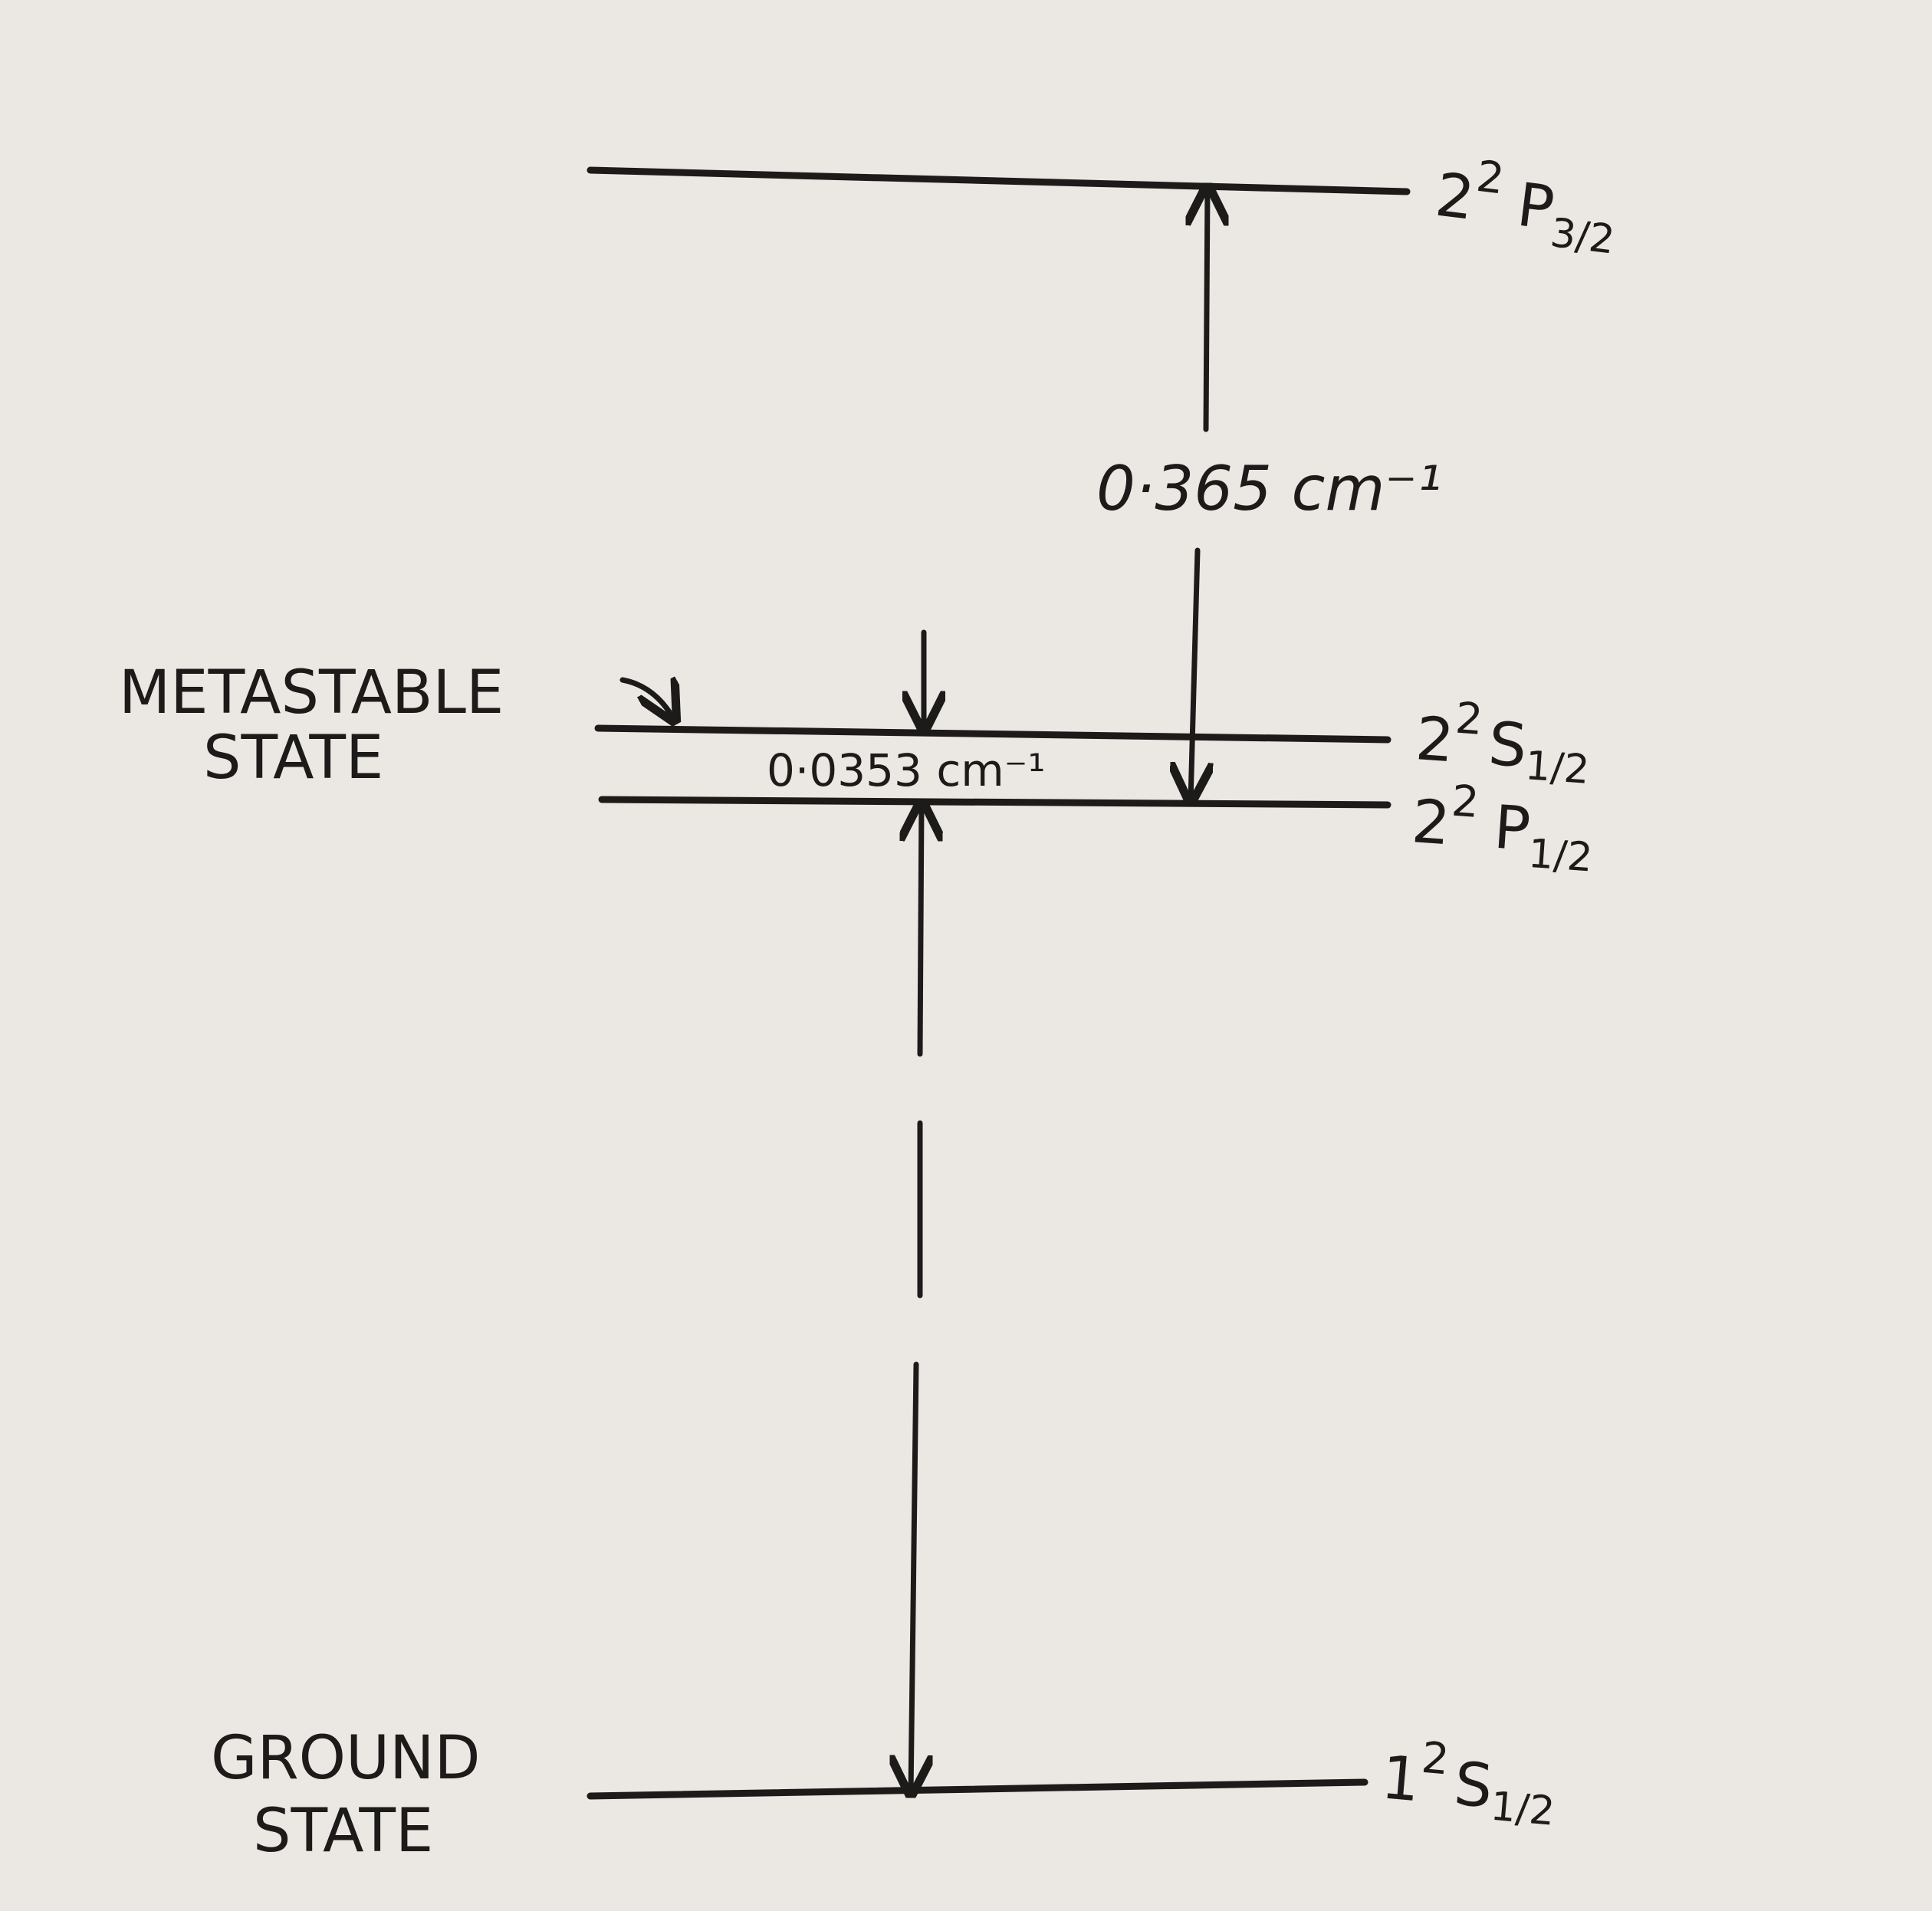 The height and width of the screenshot is (1911, 1932). What do you see at coordinates (1207, 309) in the screenshot?
I see `fine-structure-arrow-upper` at bounding box center [1207, 309].